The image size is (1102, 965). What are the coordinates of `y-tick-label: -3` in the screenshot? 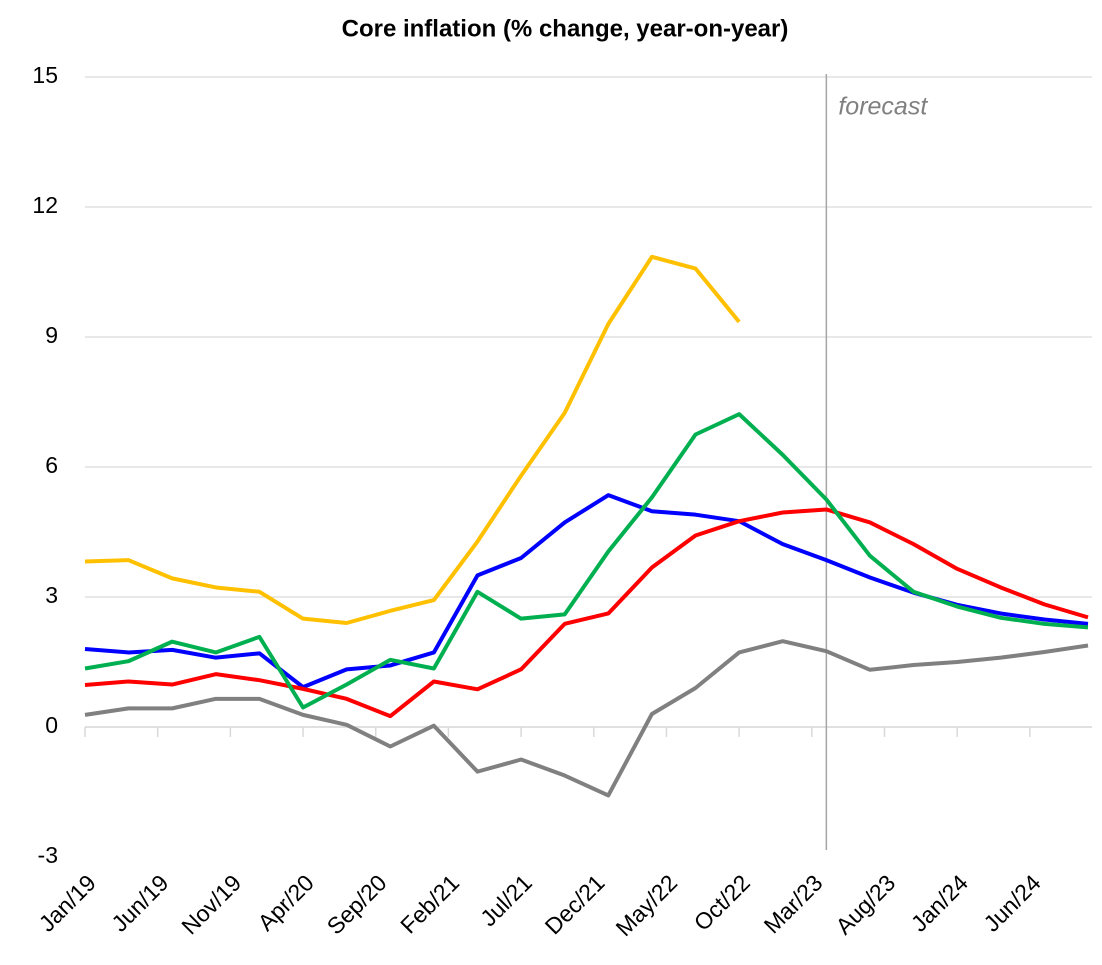 It's located at (48, 855).